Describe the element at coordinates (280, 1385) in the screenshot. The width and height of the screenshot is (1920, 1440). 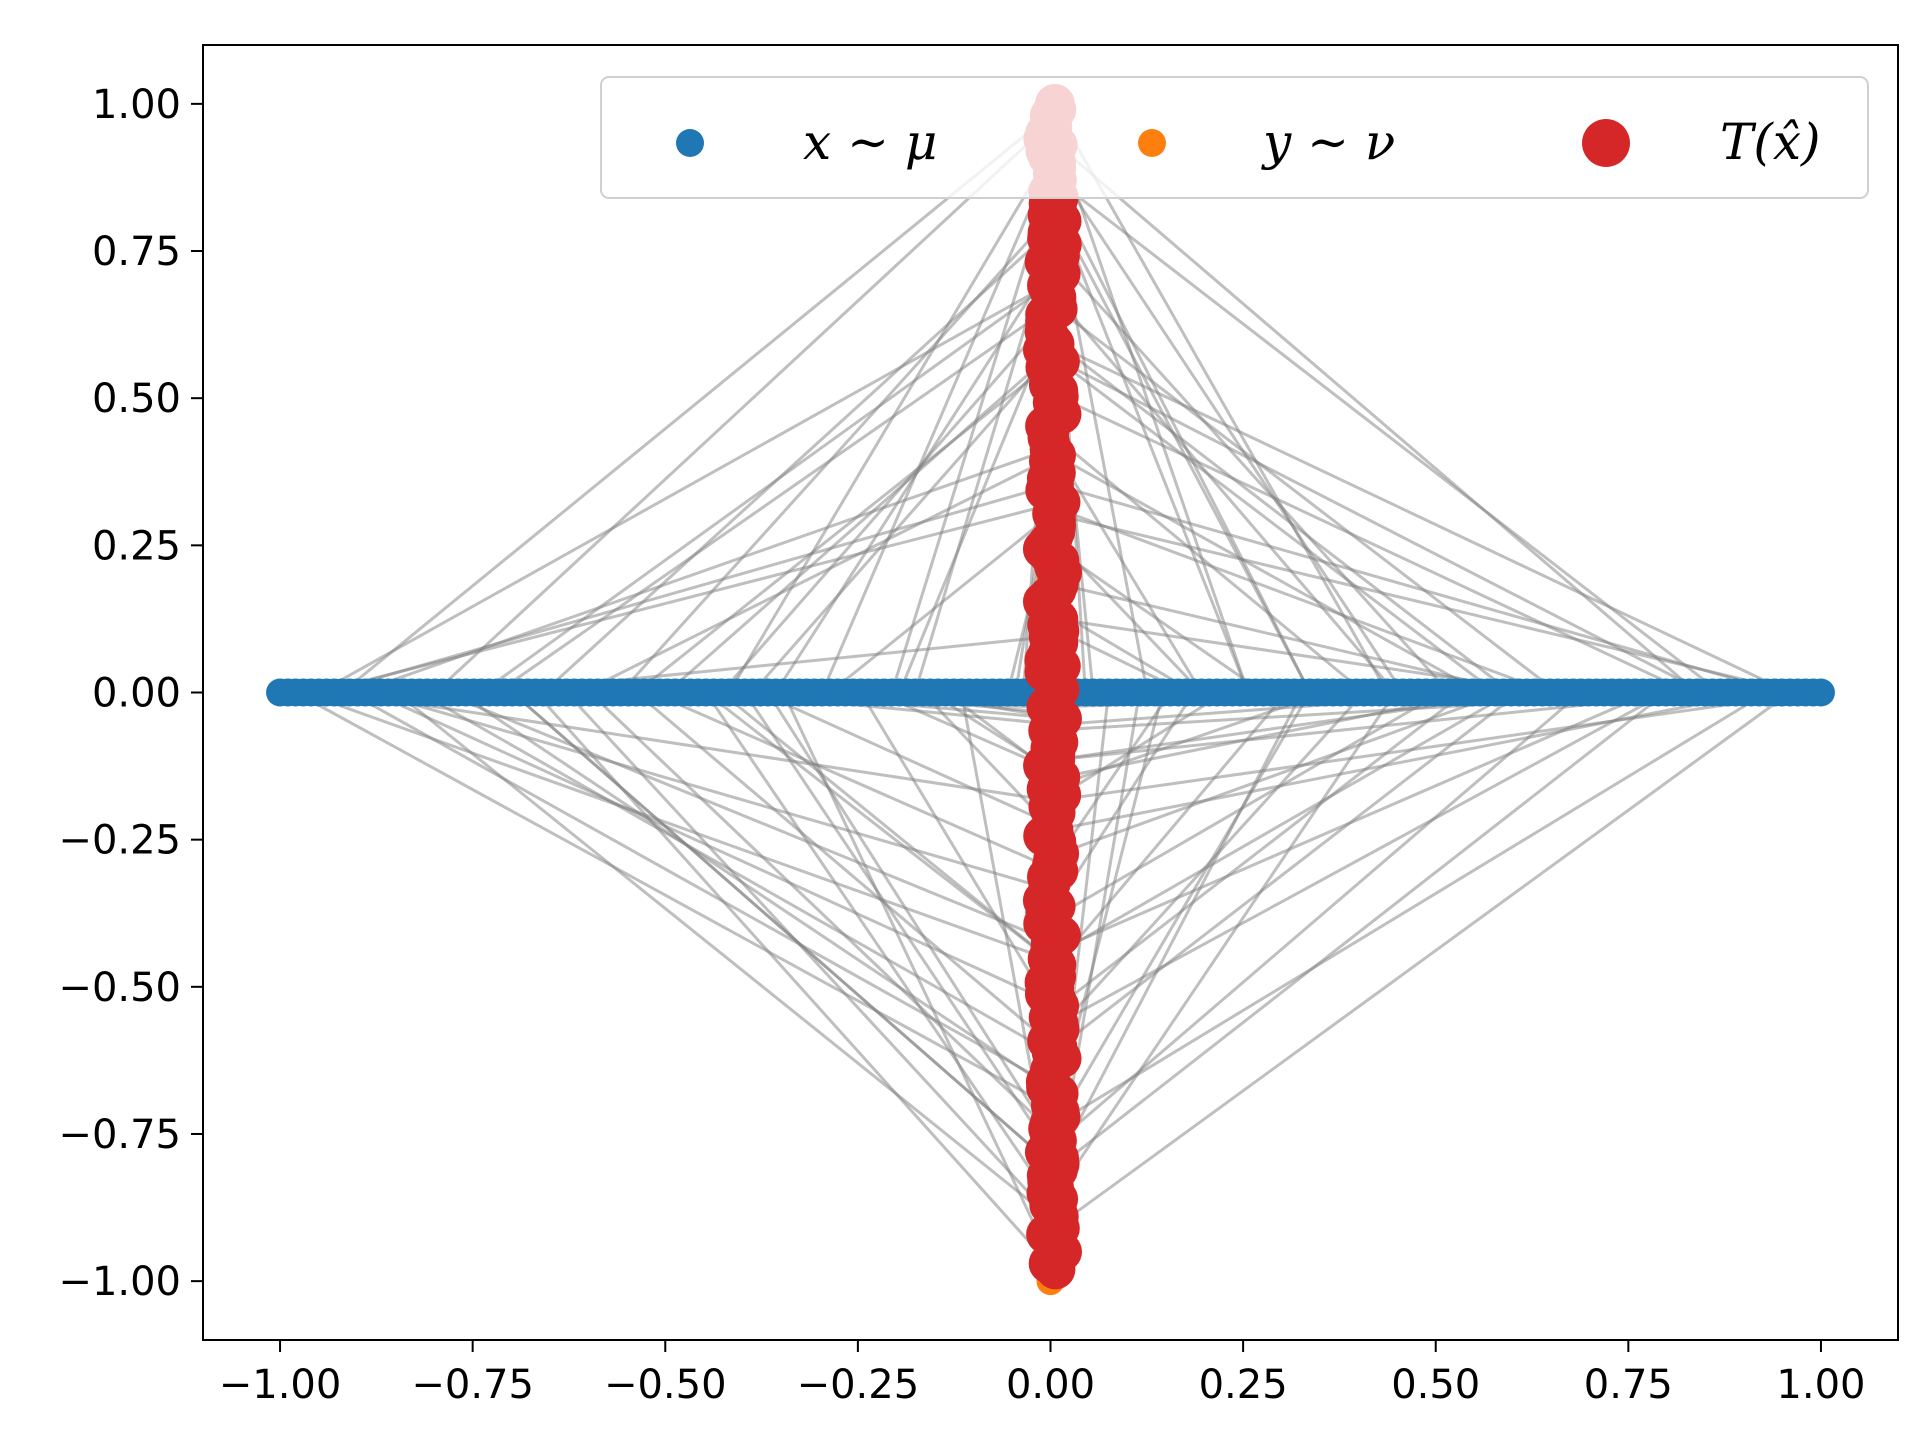
I see `x-tick-label: −1.00` at that location.